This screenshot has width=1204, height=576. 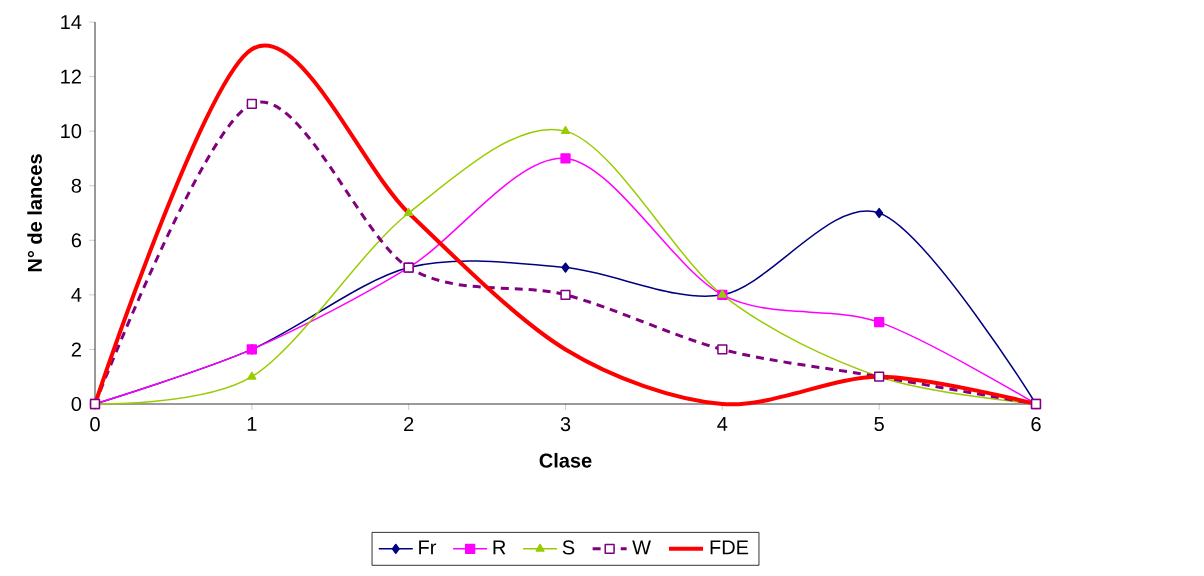 What do you see at coordinates (76, 294) in the screenshot?
I see `y-tick-label: 4` at bounding box center [76, 294].